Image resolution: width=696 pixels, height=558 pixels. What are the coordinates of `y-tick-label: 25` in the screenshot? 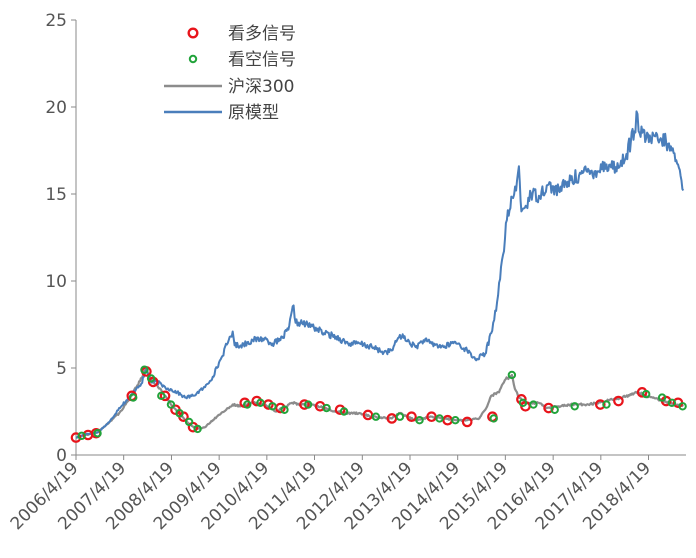 It's located at (56, 21).